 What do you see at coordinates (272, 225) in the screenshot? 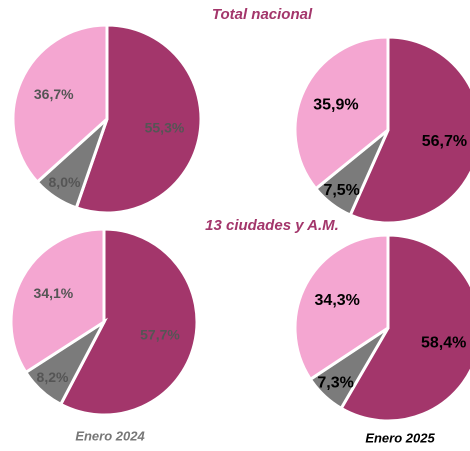
I see `section-title: 13 ciudades y A.M.` at bounding box center [272, 225].